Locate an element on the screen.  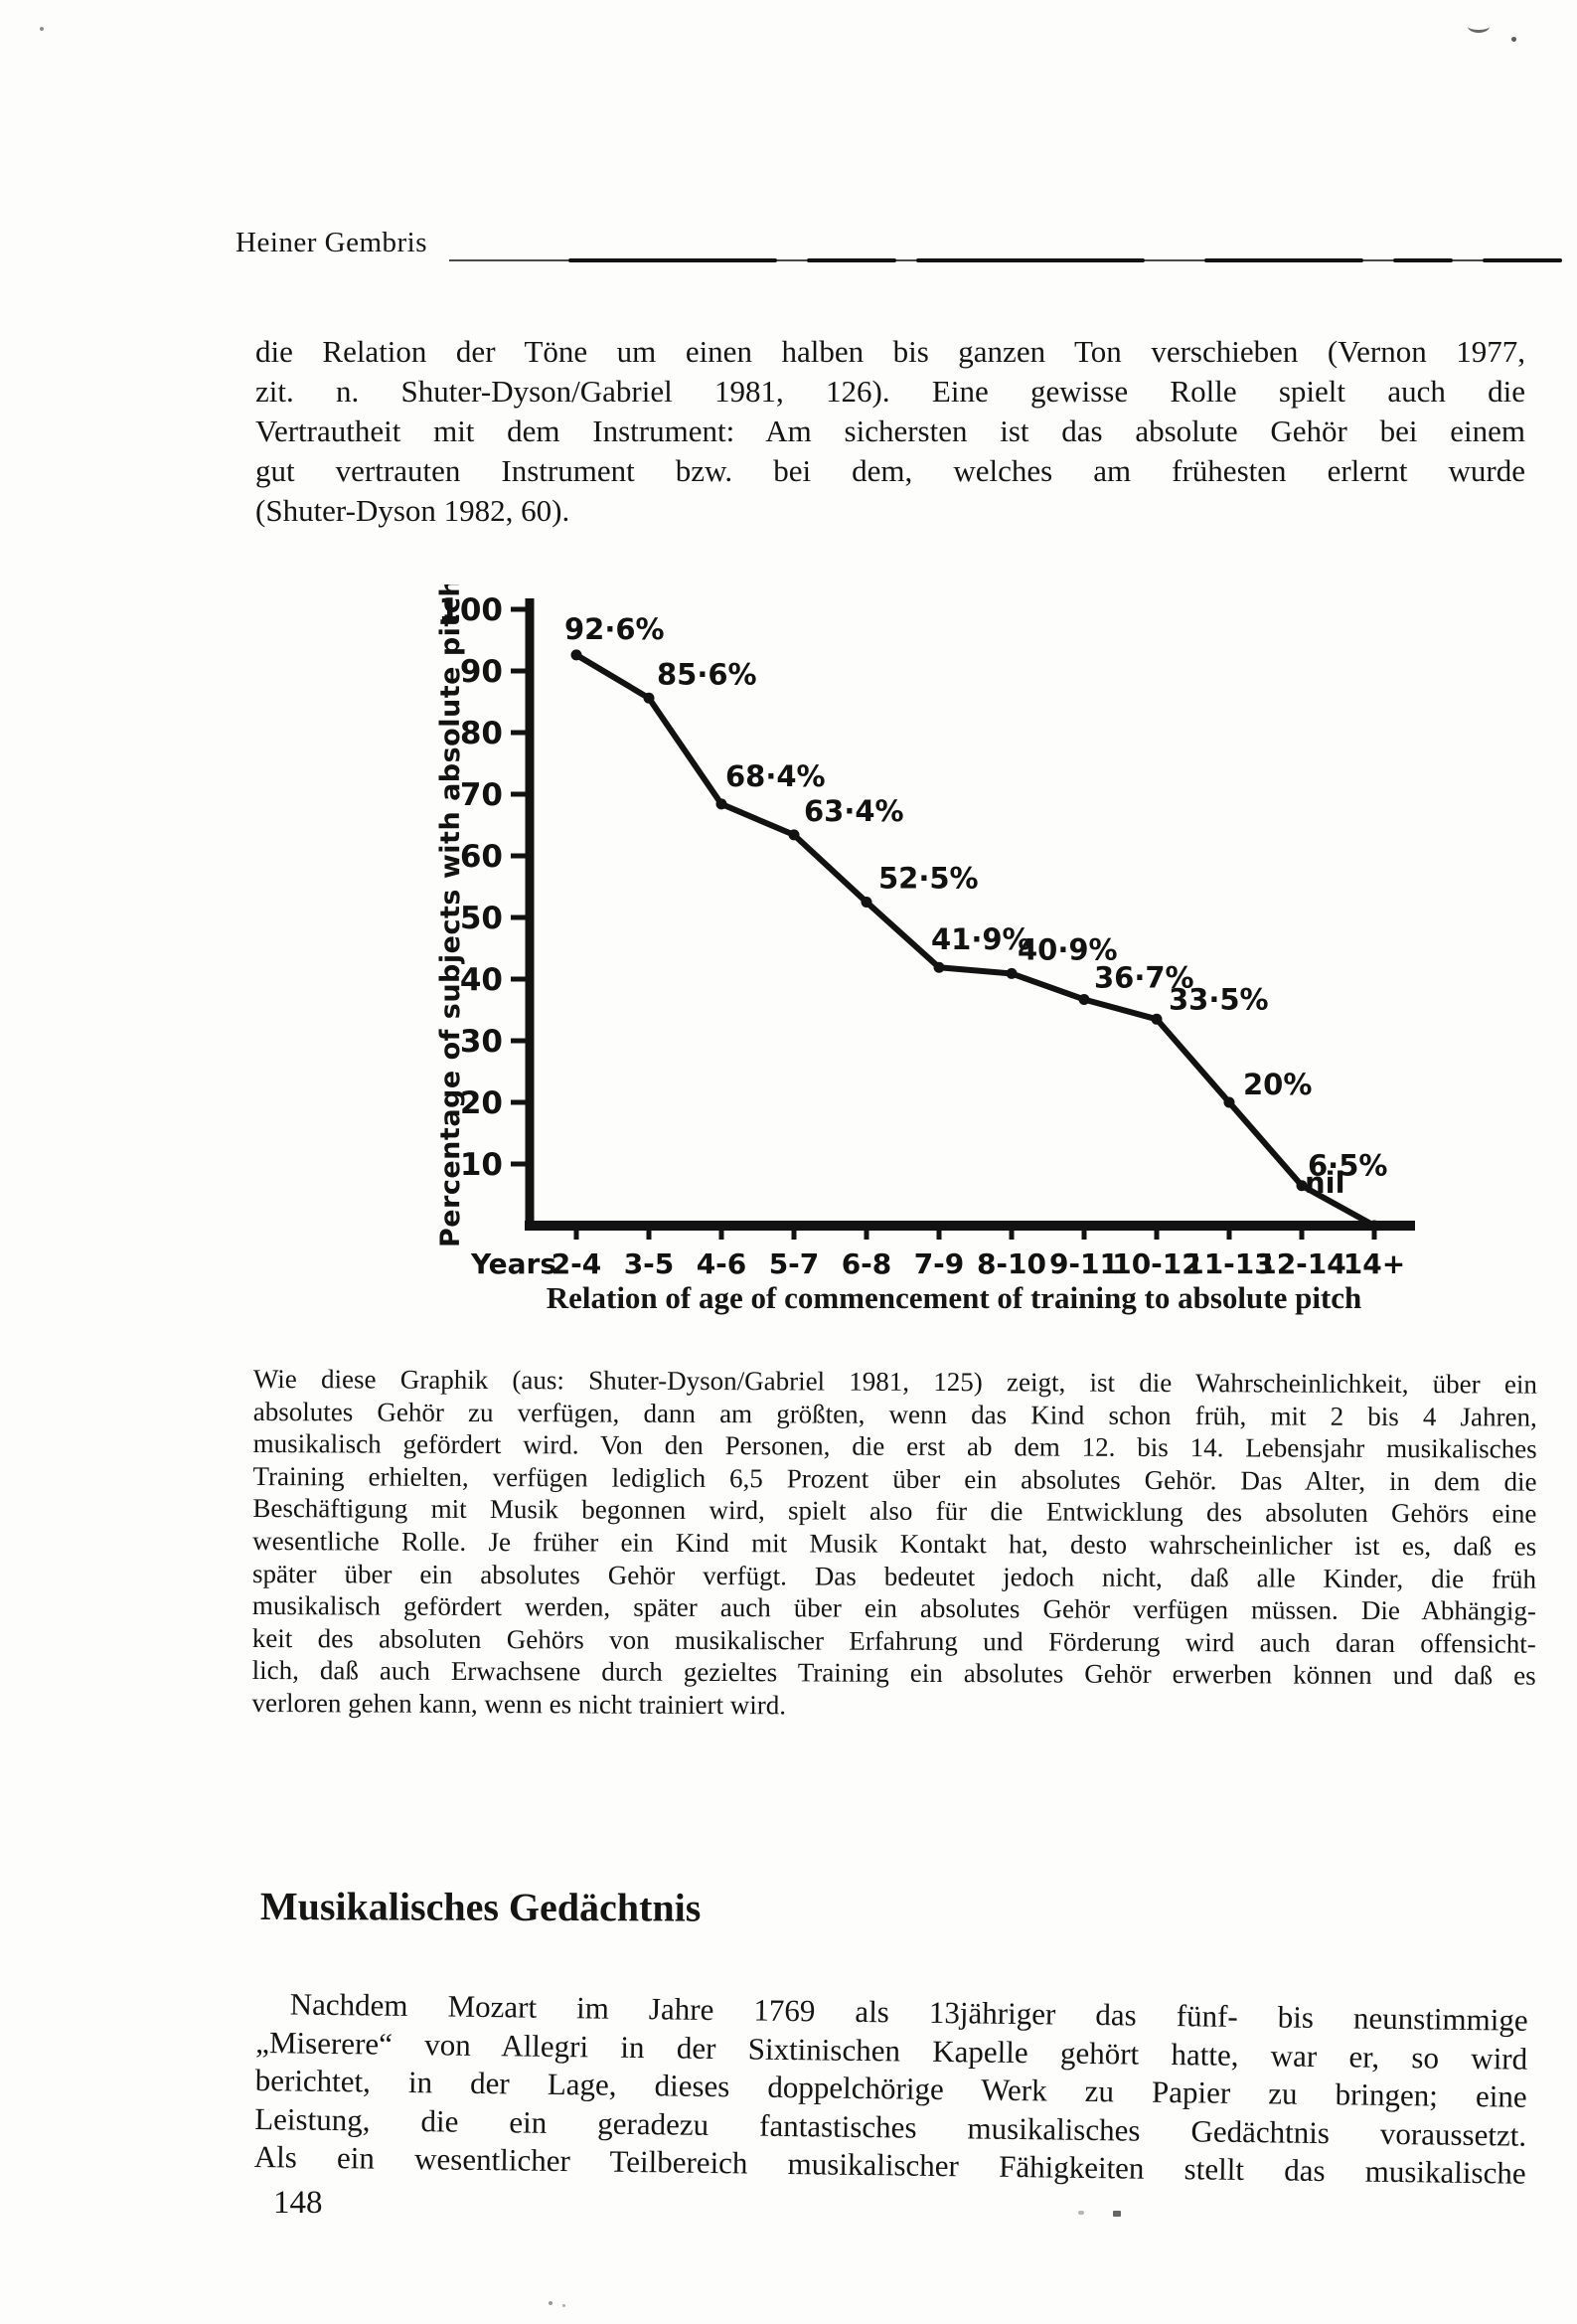
data-point-label: 68·4% is located at coordinates (775, 776).